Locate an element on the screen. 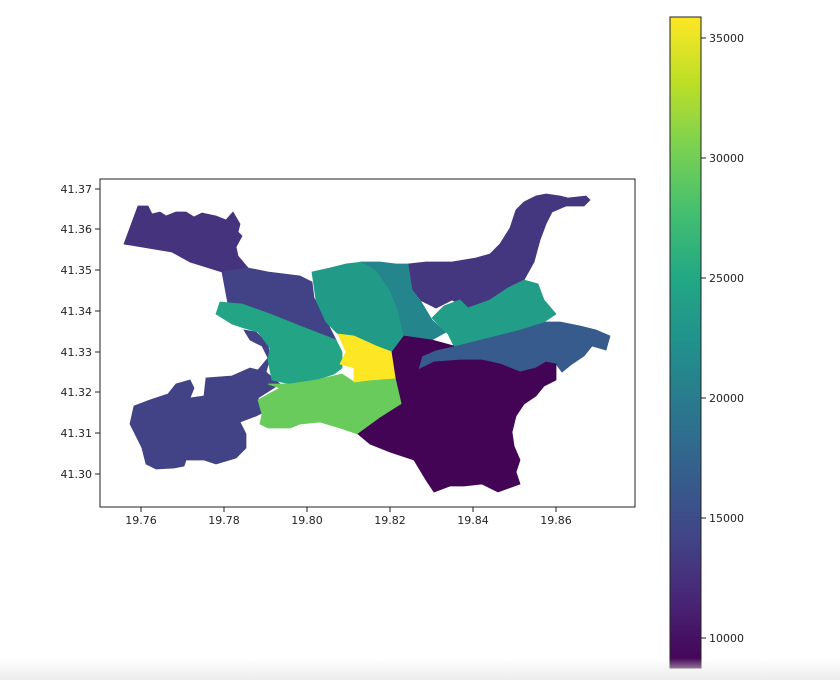 The height and width of the screenshot is (680, 840). x-tick-label: 19.82 is located at coordinates (390, 520).